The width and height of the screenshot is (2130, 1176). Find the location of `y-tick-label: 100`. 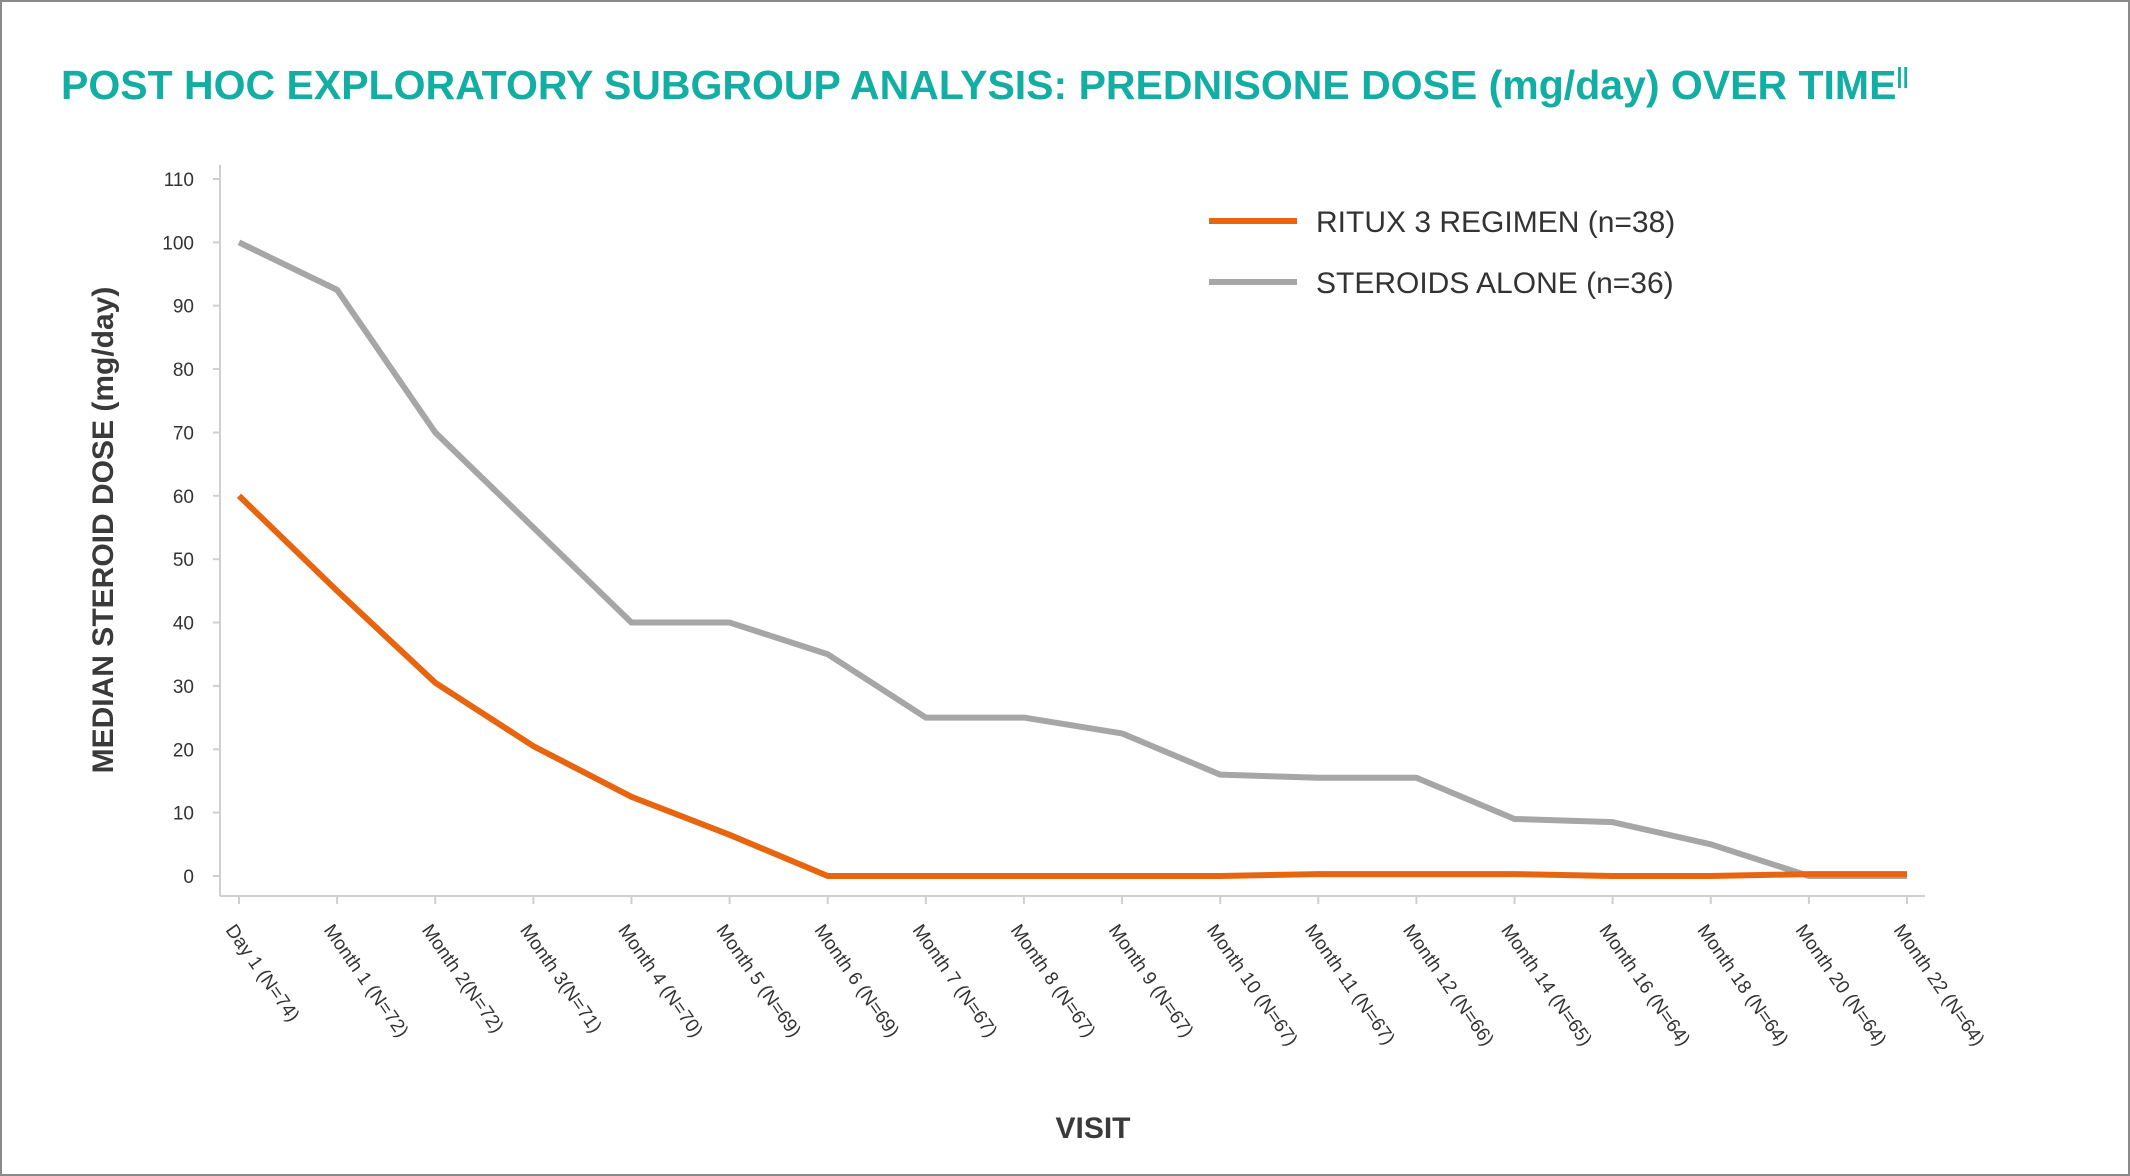

y-tick-label: 100 is located at coordinates (178, 243).